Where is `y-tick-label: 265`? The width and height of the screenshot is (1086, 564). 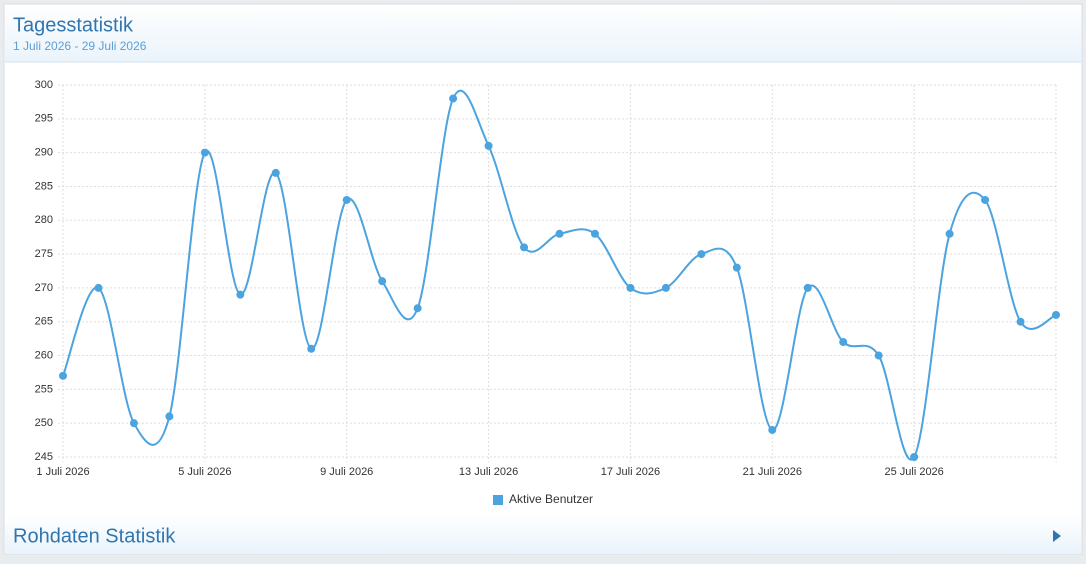
y-tick-label: 265 is located at coordinates (44, 322).